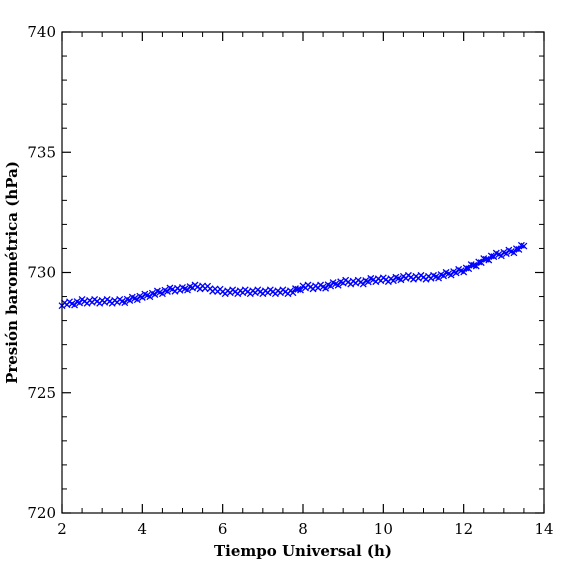  I want to click on x-tick-label: 6, so click(223, 529).